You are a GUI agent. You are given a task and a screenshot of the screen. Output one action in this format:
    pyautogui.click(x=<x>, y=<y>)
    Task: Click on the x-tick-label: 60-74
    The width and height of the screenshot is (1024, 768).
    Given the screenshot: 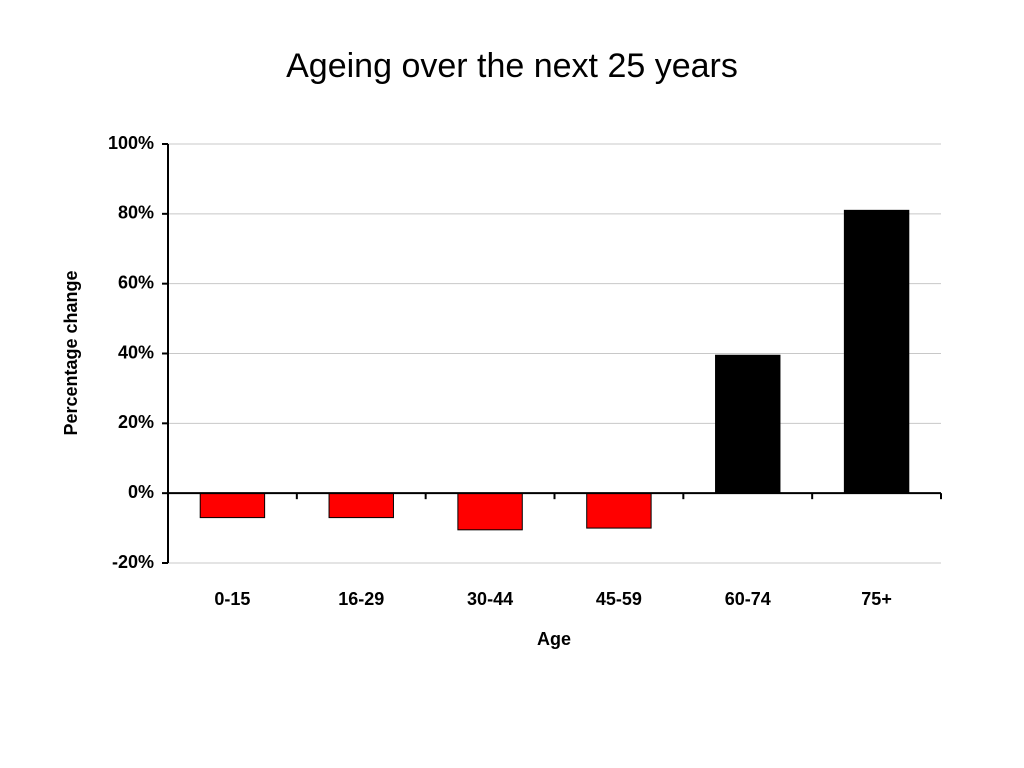 What is the action you would take?
    pyautogui.click(x=748, y=599)
    